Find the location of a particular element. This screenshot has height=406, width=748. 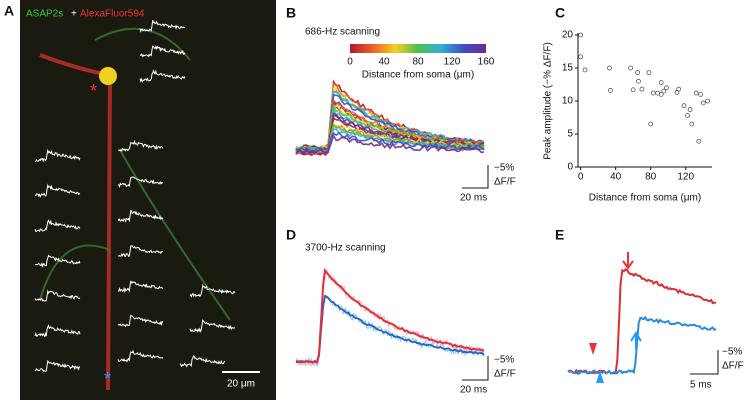

y-axis-label: Peak amplitude (−% ΔF/F) is located at coordinates (548, 101).